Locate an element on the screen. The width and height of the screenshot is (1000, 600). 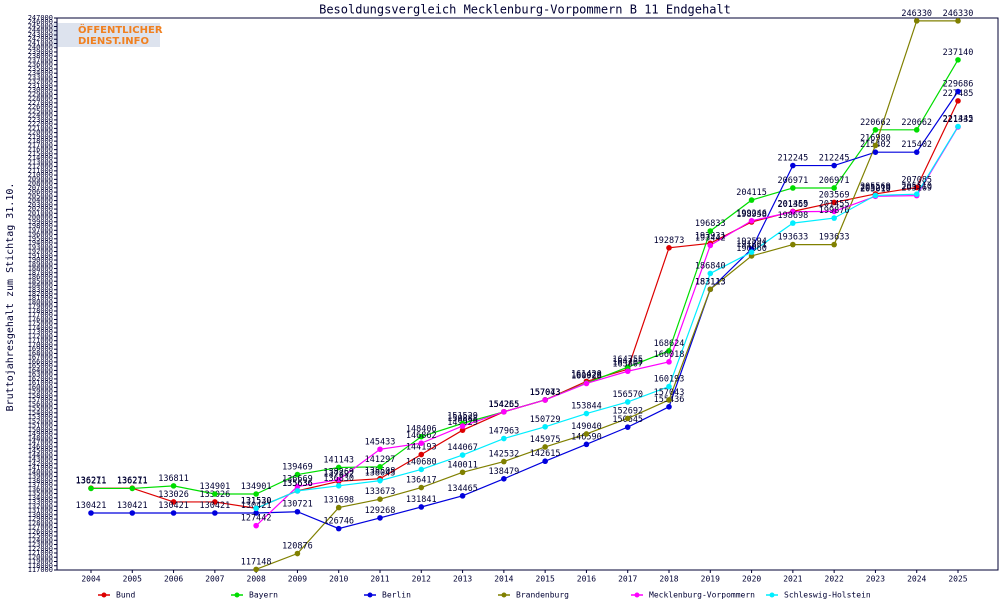
y-tick-label: 178000 is located at coordinates (40, 311).